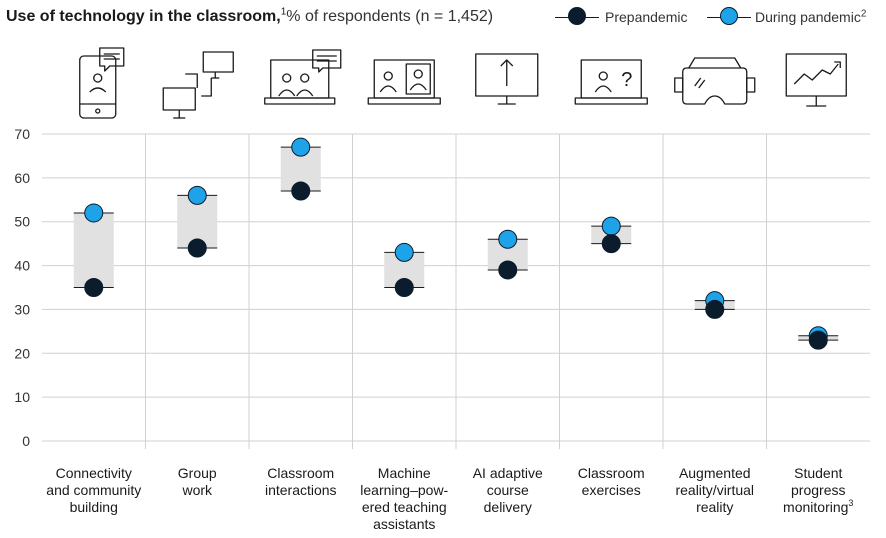  Describe the element at coordinates (463, 83) in the screenshot. I see `icon-row: ?` at that location.